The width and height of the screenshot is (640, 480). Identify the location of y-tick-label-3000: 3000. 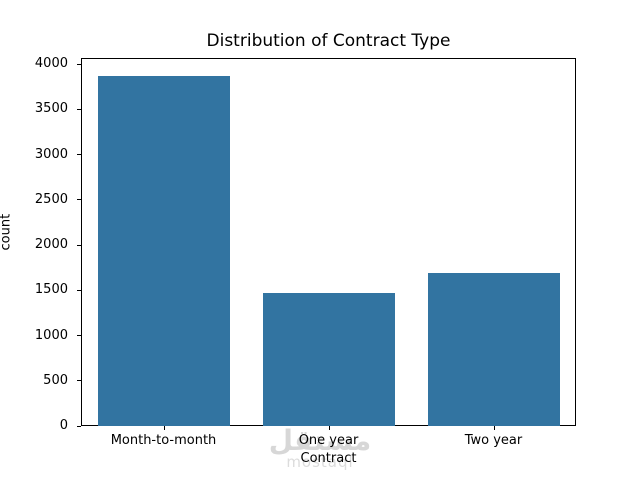
(51, 154).